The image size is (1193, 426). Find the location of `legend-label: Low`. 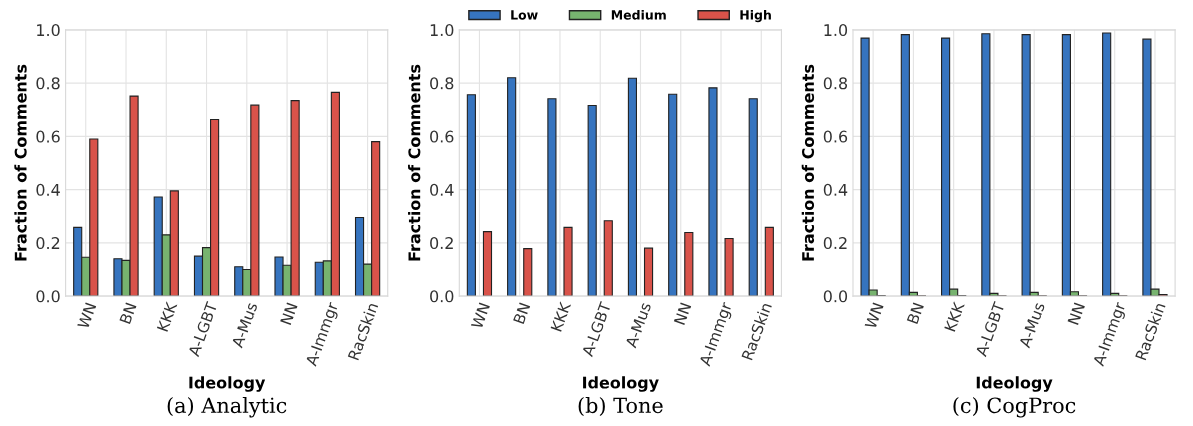

legend-label: Low is located at coordinates (524, 15).